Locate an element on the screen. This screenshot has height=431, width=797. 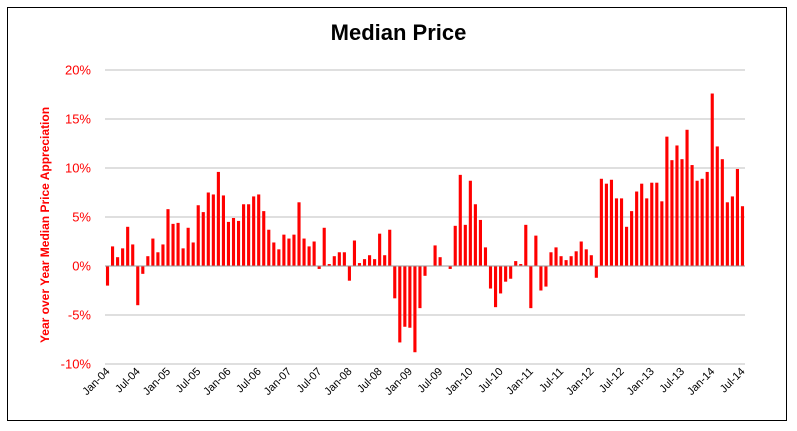
y-tick-labels: -10% -5% 0% 5% 10% 15% 20% is located at coordinates (76, 217).